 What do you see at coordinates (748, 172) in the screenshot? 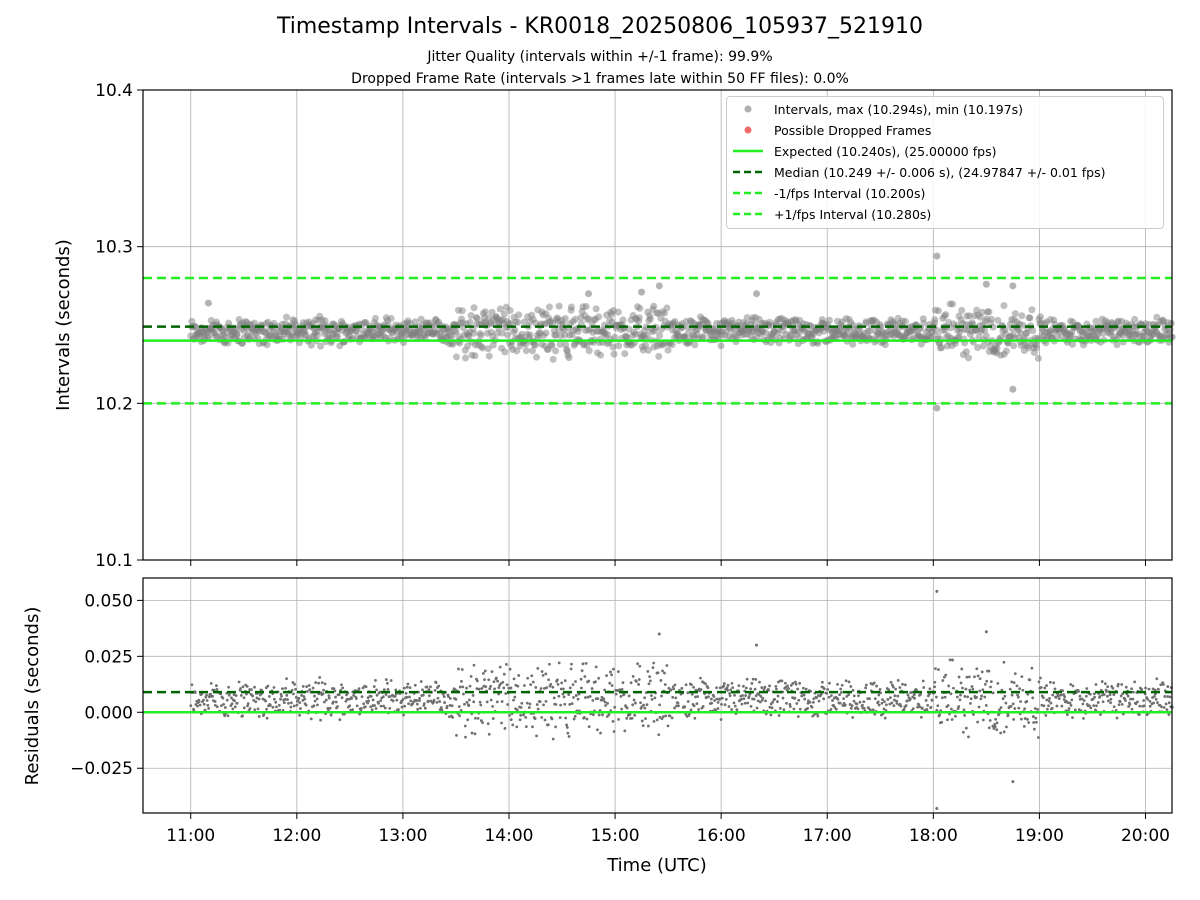
I see `dashed-line-icon` at bounding box center [748, 172].